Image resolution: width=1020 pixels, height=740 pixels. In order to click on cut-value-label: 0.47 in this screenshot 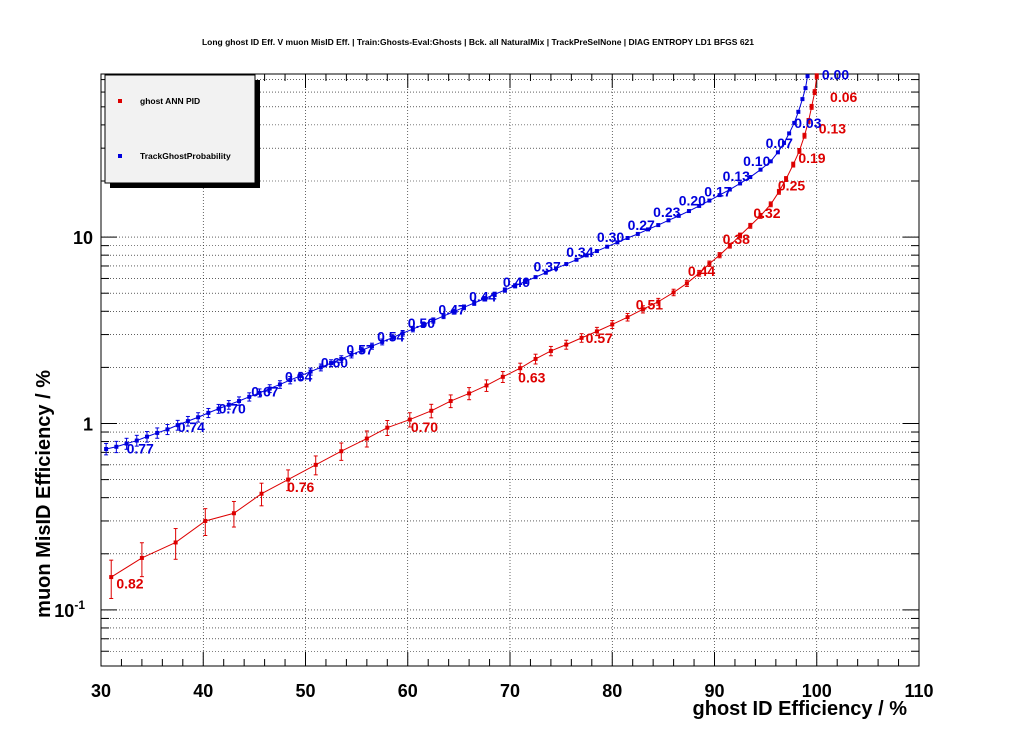, I will do `click(451, 309)`.